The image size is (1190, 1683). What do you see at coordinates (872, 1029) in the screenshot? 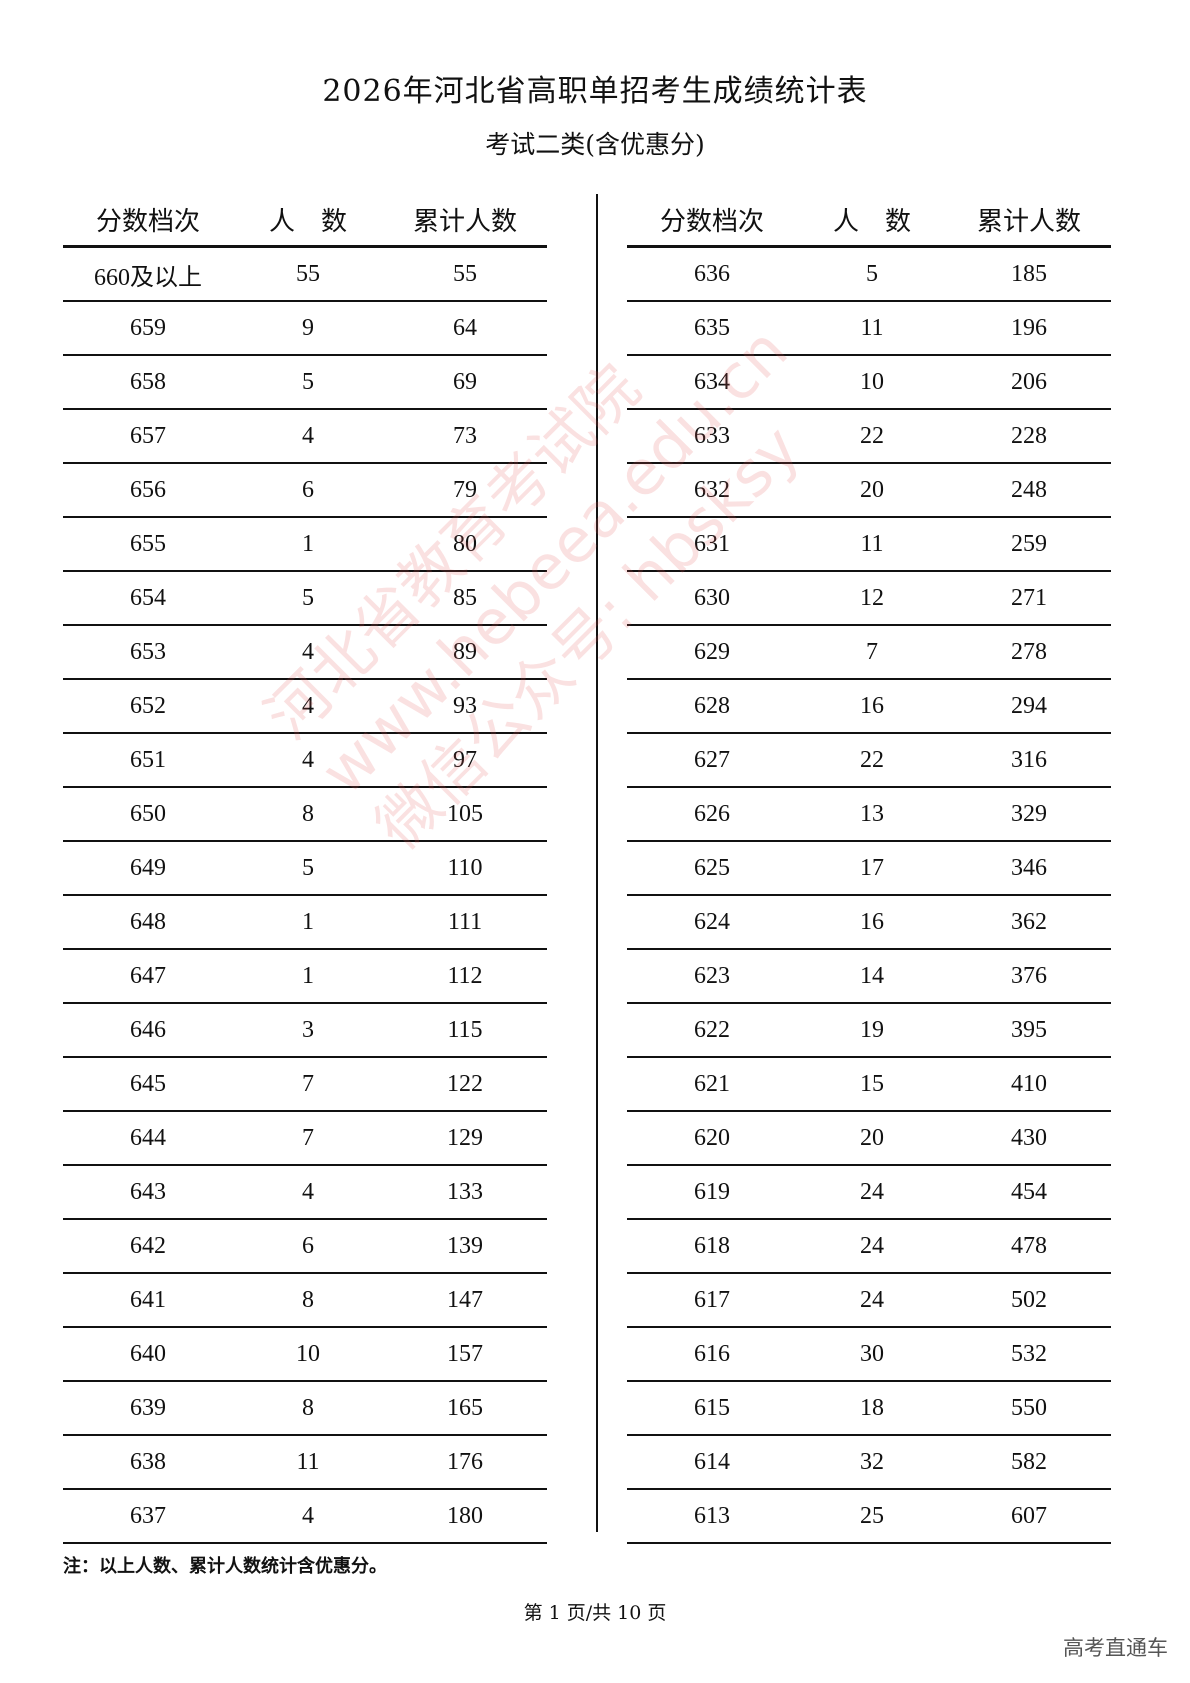
I see `cell-count: 19` at bounding box center [872, 1029].